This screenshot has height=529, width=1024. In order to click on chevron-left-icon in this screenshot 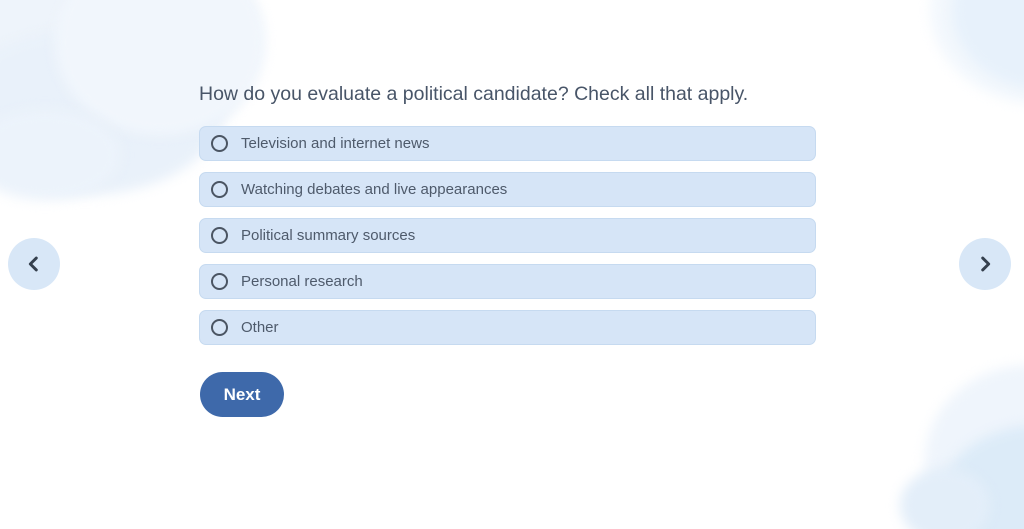, I will do `click(33, 264)`.